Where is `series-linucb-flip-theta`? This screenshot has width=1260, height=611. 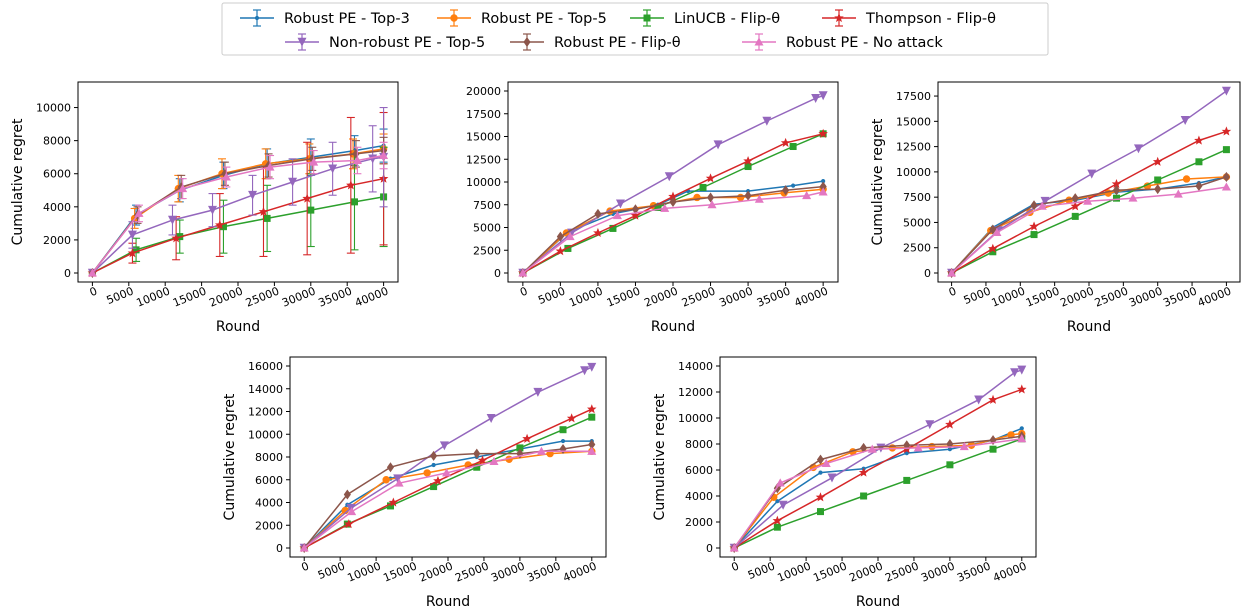
series-linucb-flip-theta is located at coordinates (878, 493).